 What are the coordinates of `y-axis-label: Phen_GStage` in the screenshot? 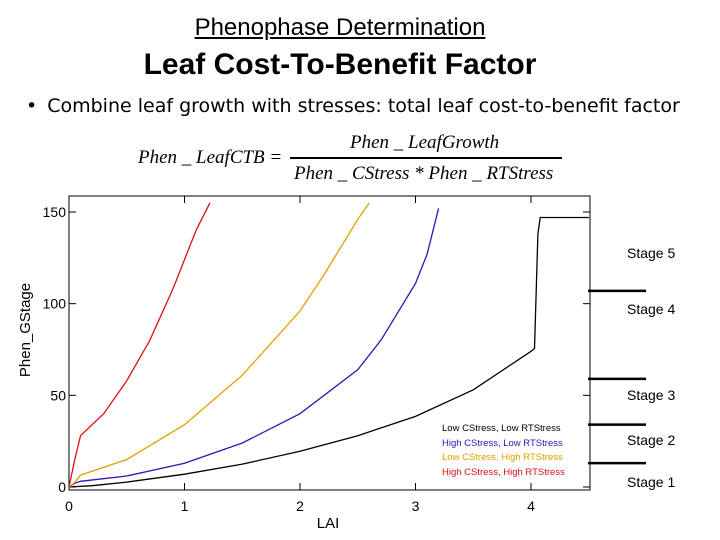 It's located at (25, 330).